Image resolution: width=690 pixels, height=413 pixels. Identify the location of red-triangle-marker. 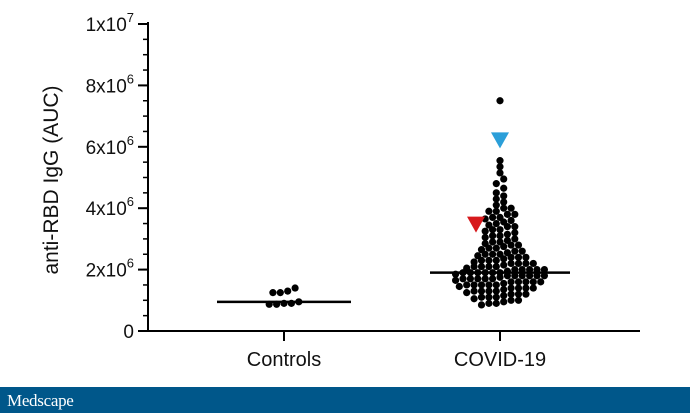
(476, 224).